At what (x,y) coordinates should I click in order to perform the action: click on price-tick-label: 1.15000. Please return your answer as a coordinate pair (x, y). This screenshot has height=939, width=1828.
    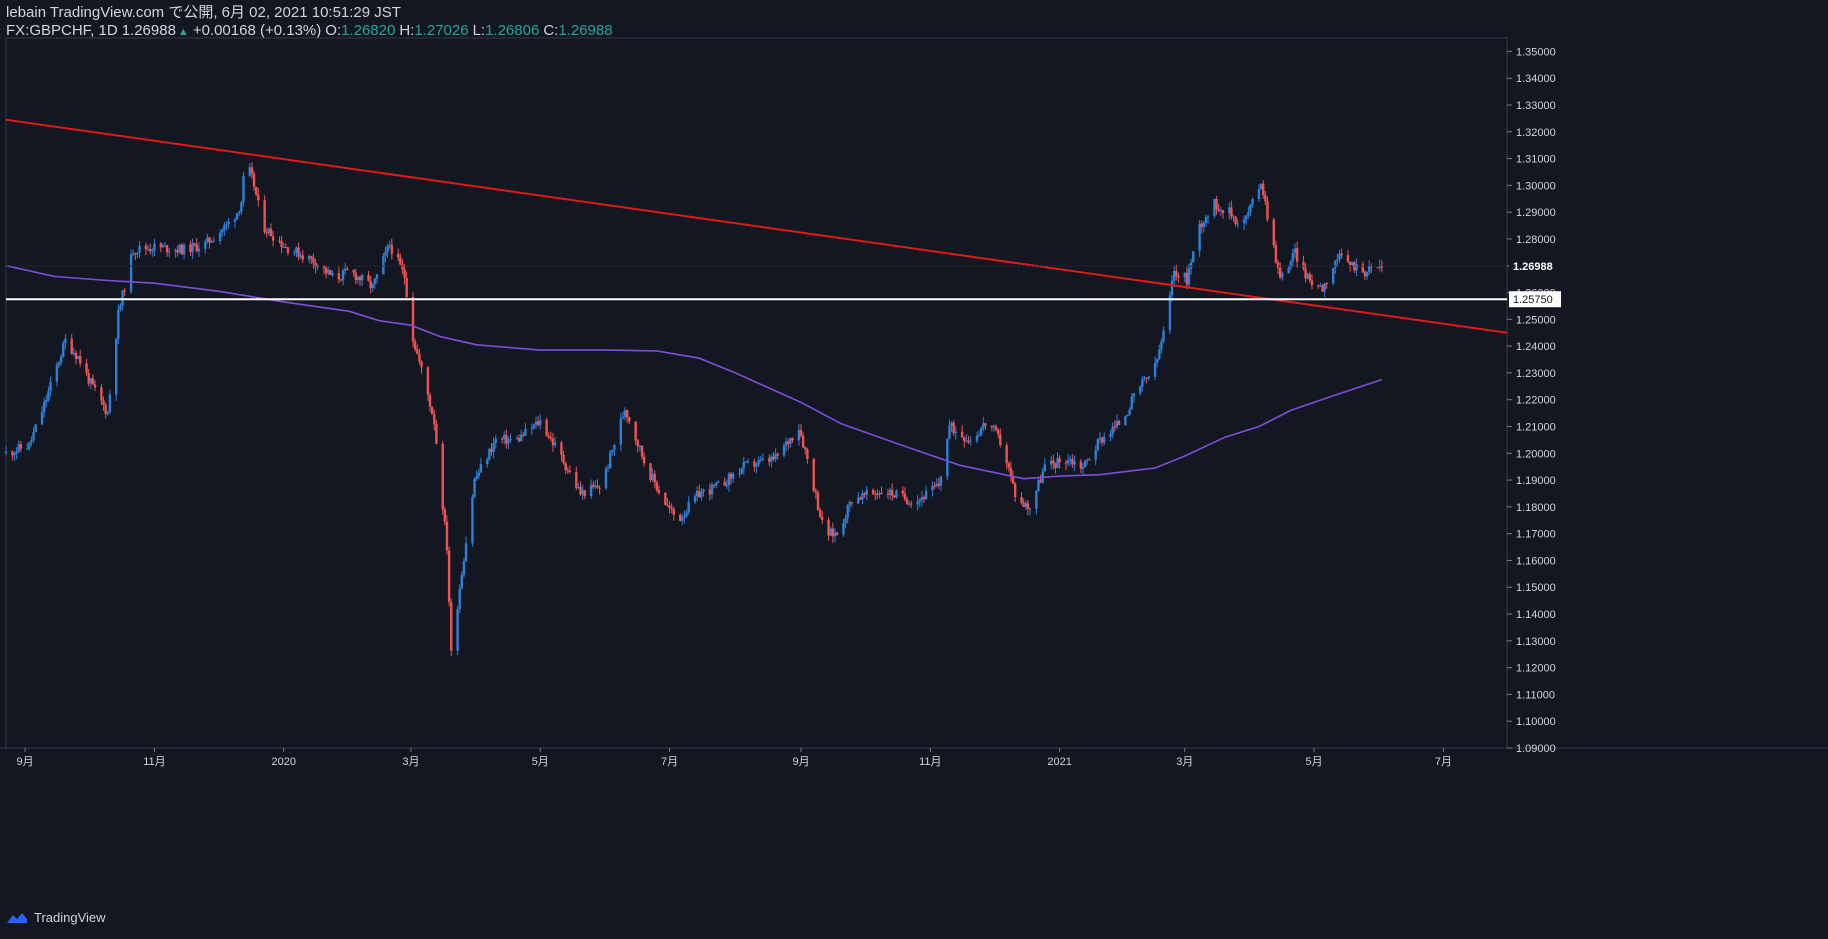
    Looking at the image, I should click on (1536, 588).